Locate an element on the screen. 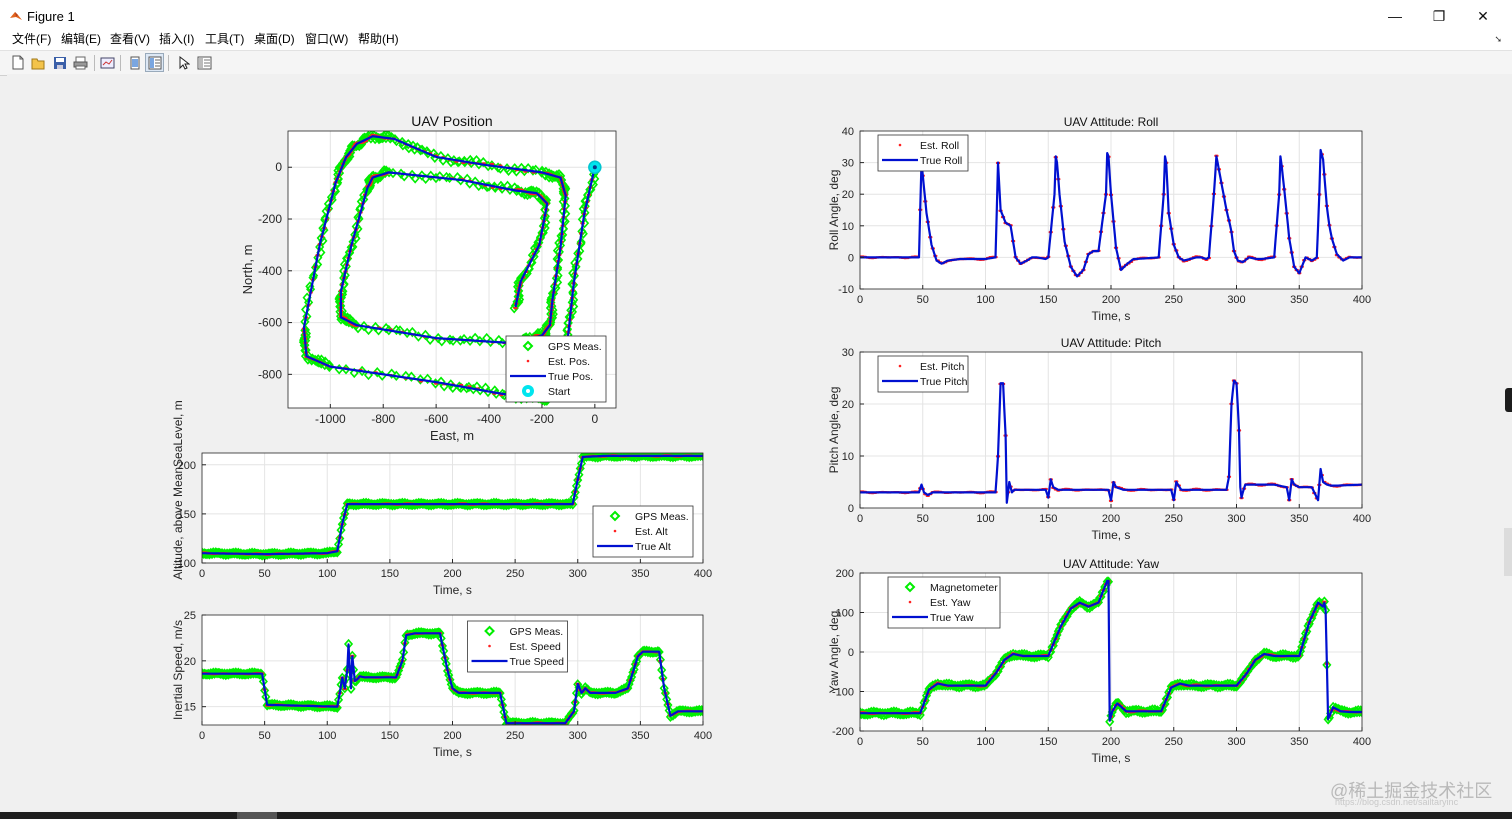 The height and width of the screenshot is (819, 1512). legend: Est. Pitch True Pitch is located at coordinates (923, 374).